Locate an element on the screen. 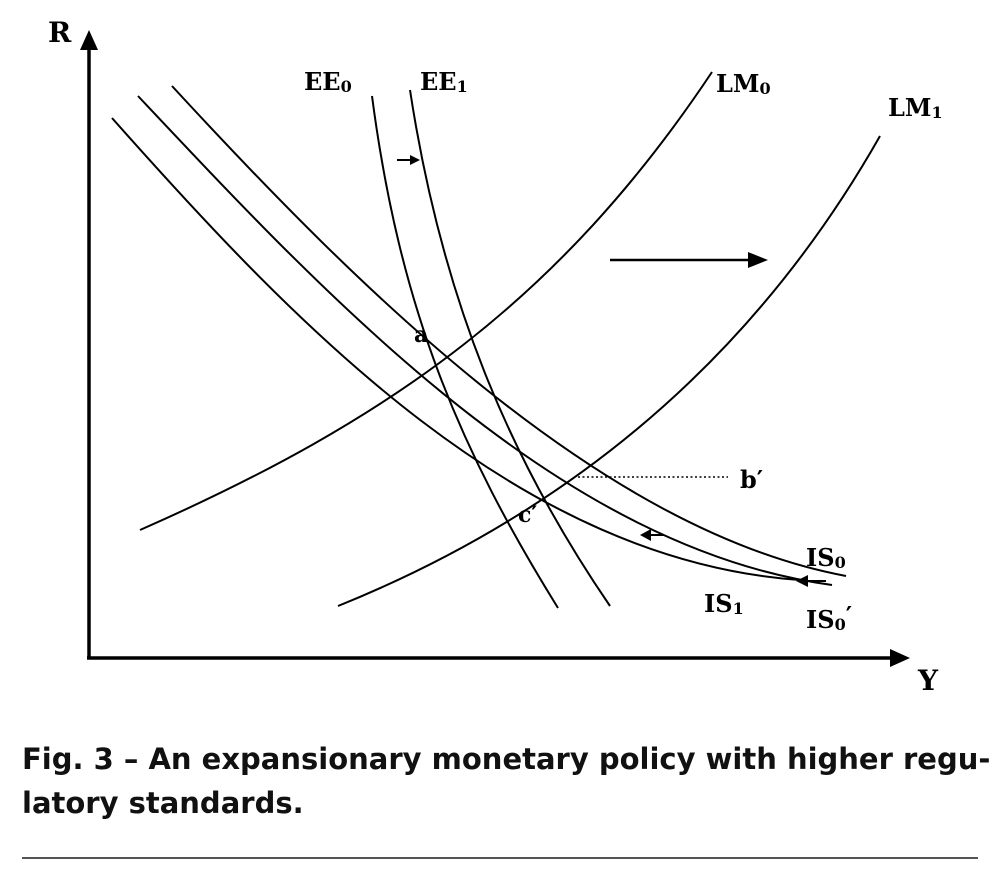 This screenshot has width=996, height=869. caption-line-2: latory standards. is located at coordinates (163, 803).